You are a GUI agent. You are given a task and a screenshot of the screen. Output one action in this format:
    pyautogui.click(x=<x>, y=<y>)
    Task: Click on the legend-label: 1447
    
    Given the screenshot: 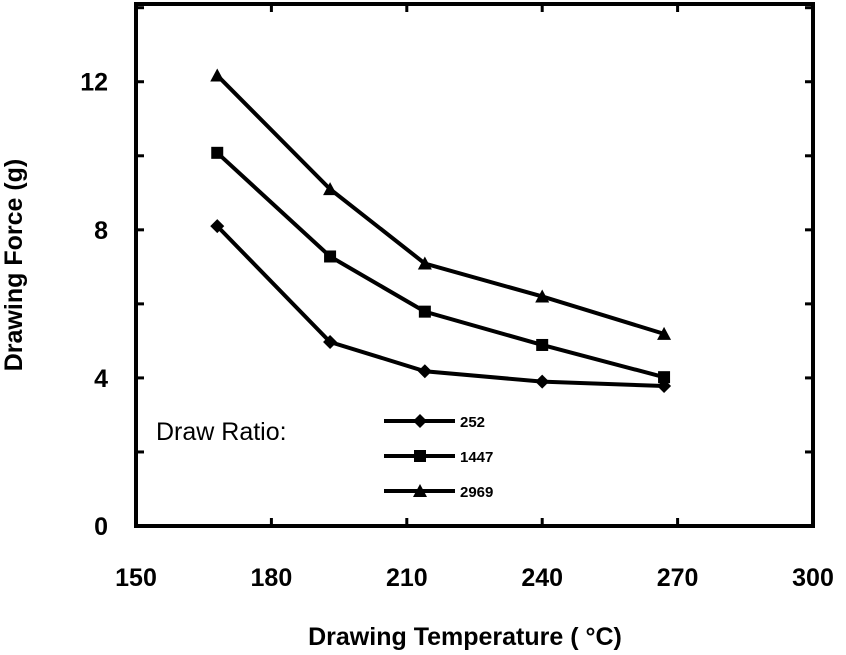 What is the action you would take?
    pyautogui.click(x=476, y=457)
    